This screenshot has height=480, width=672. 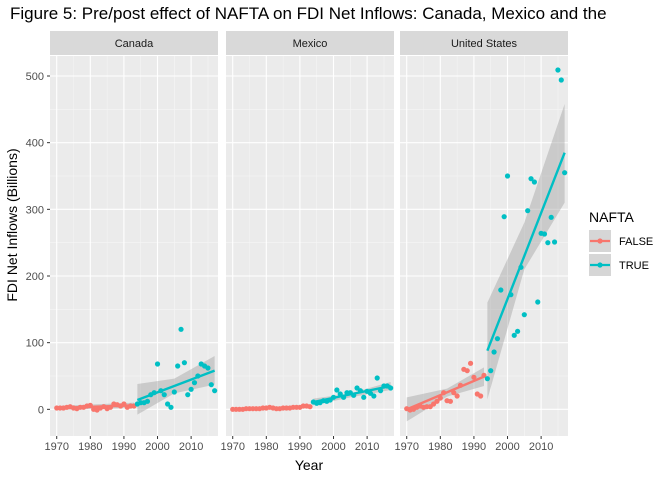 I want to click on y-tick-label: 500, so click(x=35, y=77).